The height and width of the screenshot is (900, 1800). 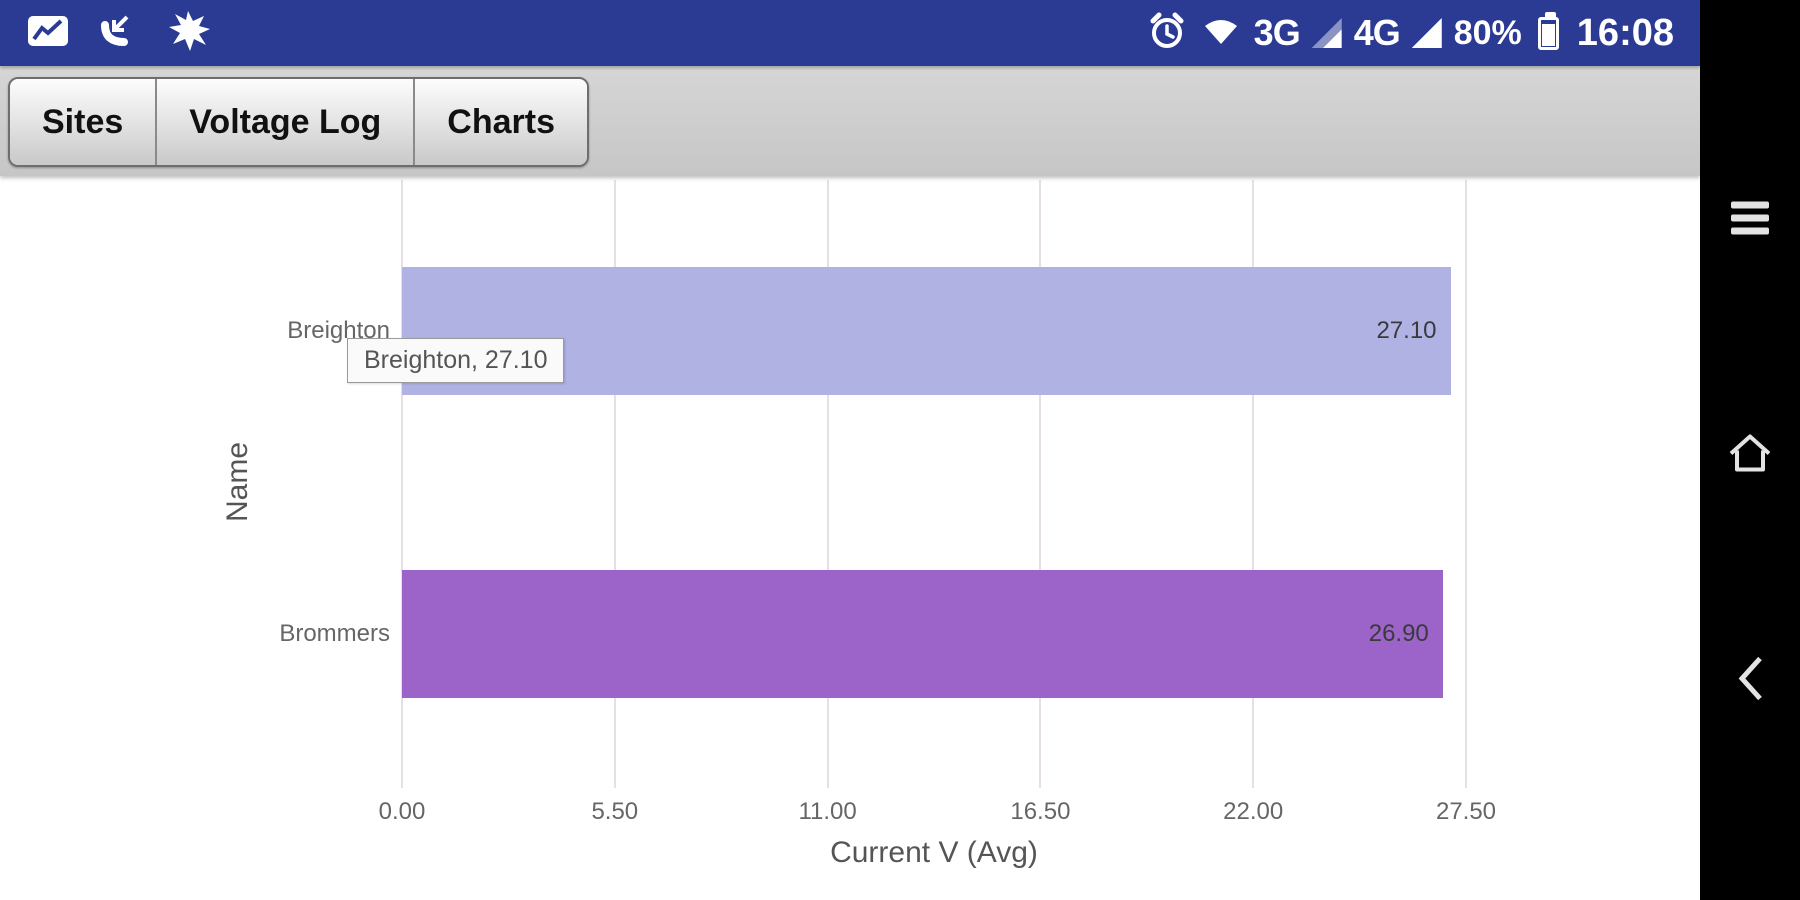 I want to click on menu-button, so click(x=1750, y=218).